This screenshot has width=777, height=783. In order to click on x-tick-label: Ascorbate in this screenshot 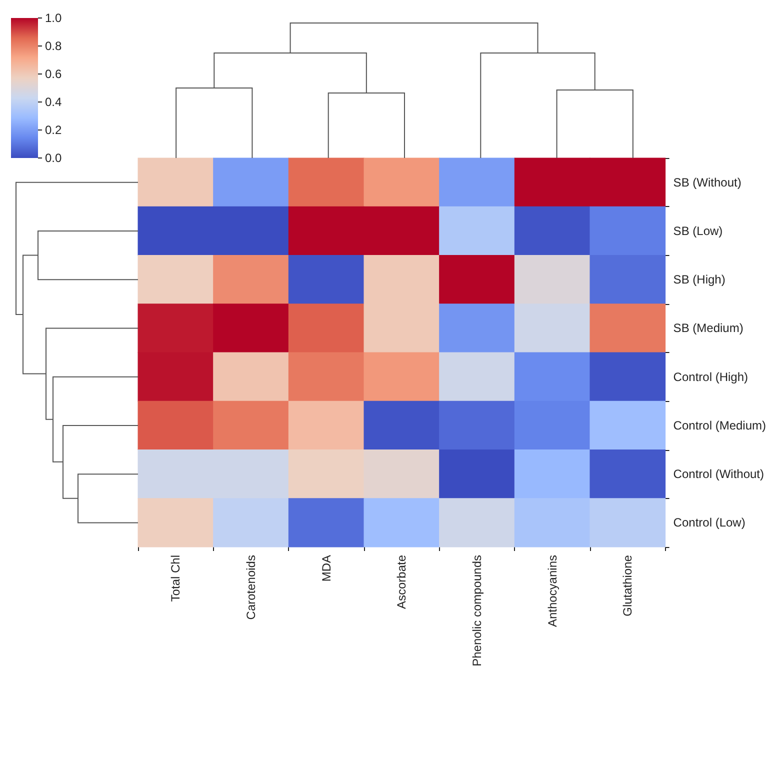, I will do `click(401, 582)`.